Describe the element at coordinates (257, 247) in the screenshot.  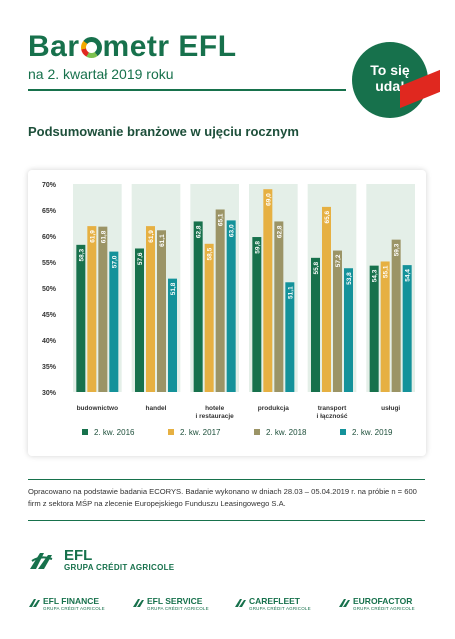
I see `data-label: 59,8` at that location.